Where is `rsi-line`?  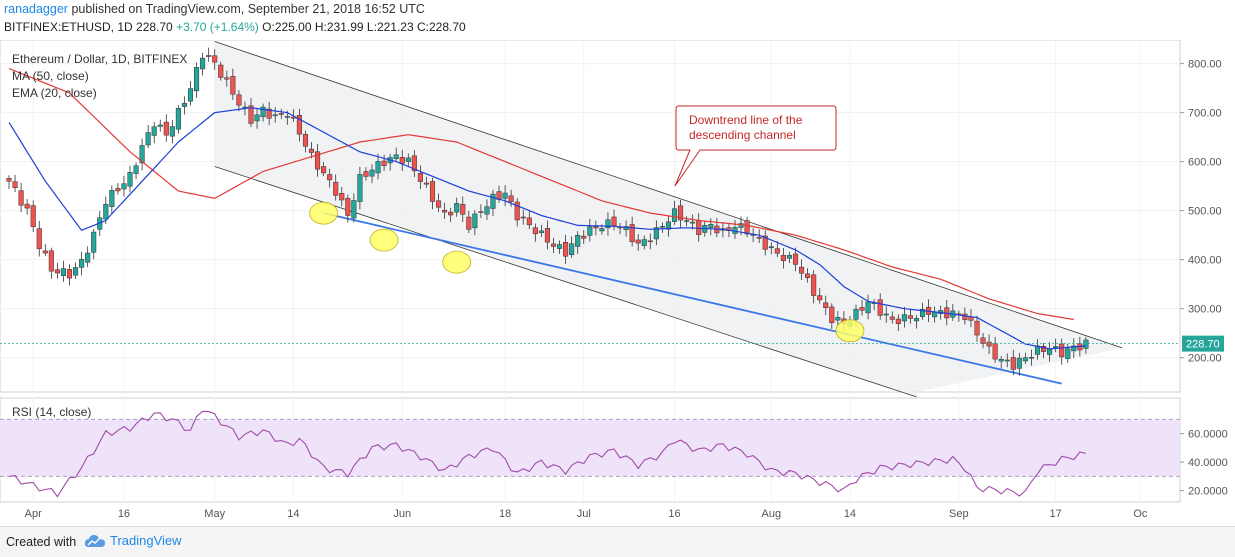 rsi-line is located at coordinates (547, 454).